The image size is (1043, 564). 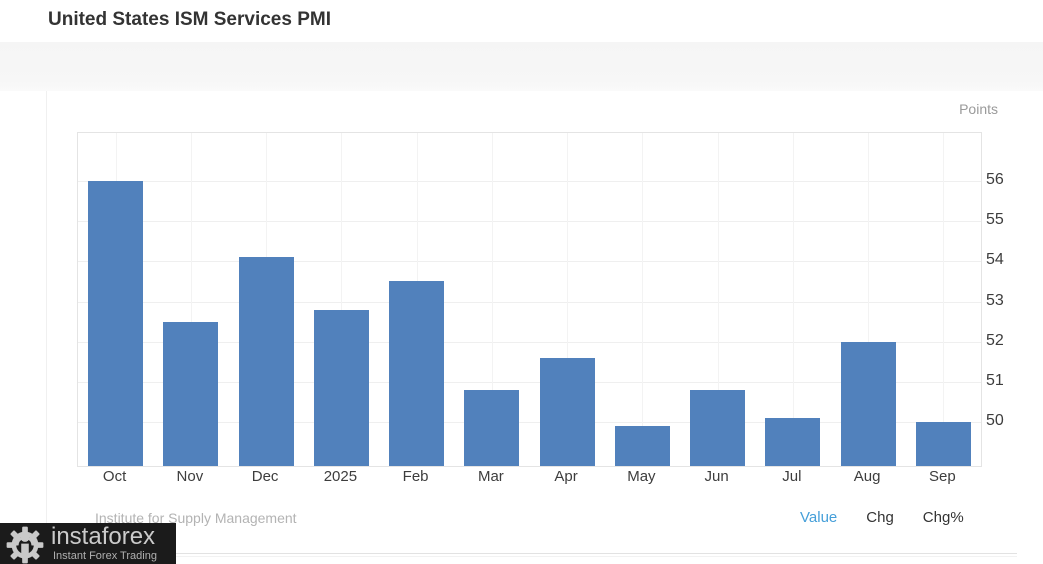 I want to click on axis-unit-label: Points, so click(x=978, y=109).